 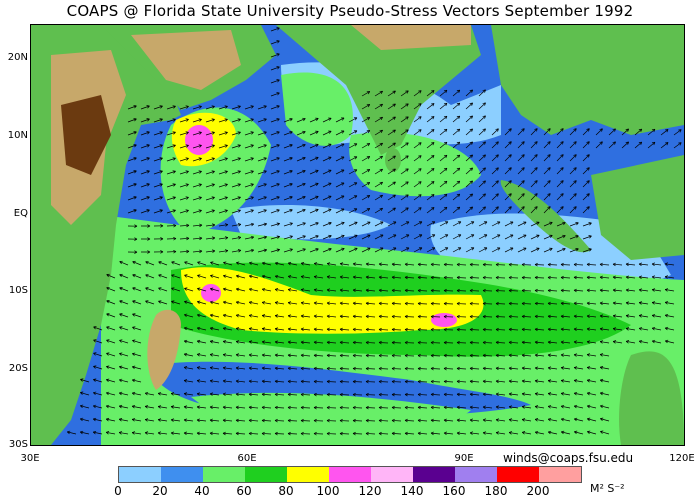 I want to click on landmass-southeast-asia, so click(x=587, y=80).